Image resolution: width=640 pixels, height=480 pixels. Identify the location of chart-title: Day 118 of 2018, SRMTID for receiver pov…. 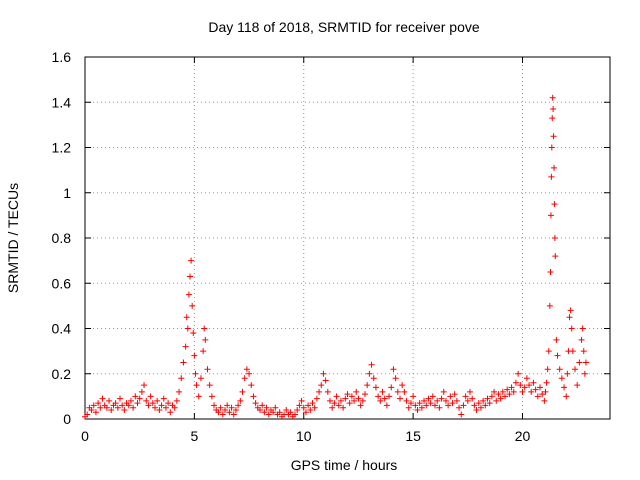
(344, 27).